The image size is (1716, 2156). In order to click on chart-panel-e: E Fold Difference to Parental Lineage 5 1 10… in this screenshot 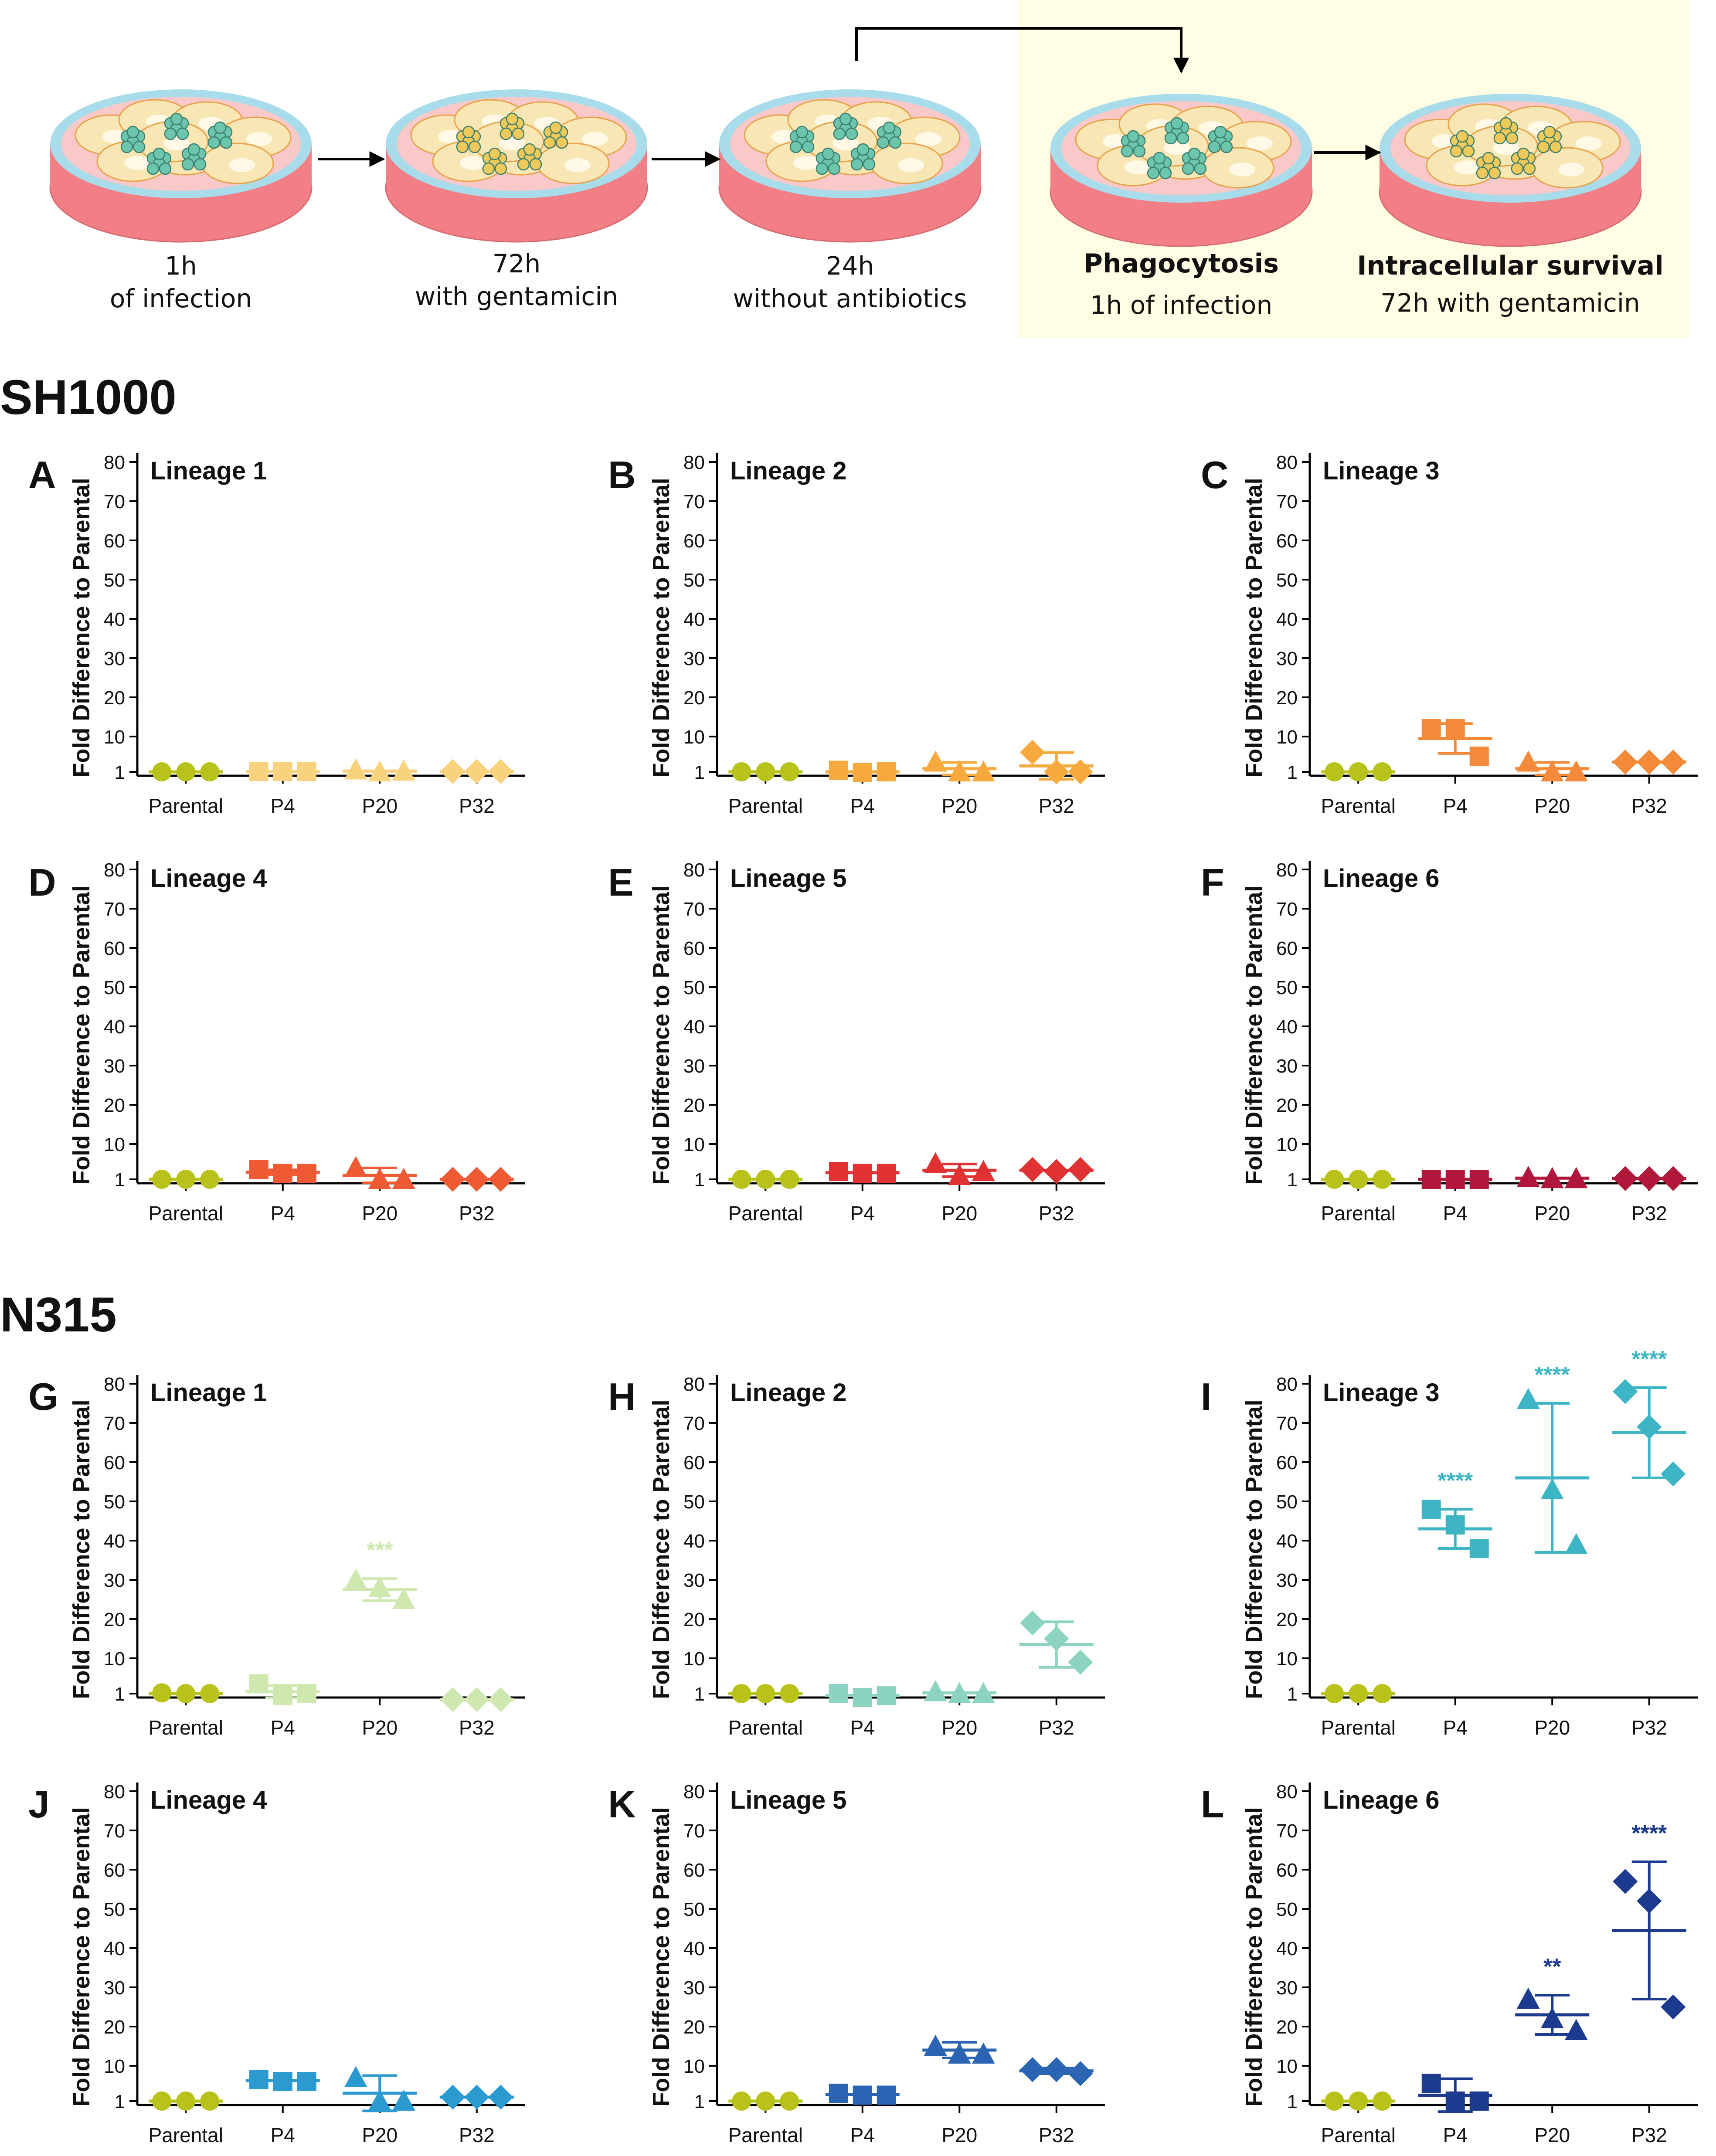, I will do `click(857, 1042)`.